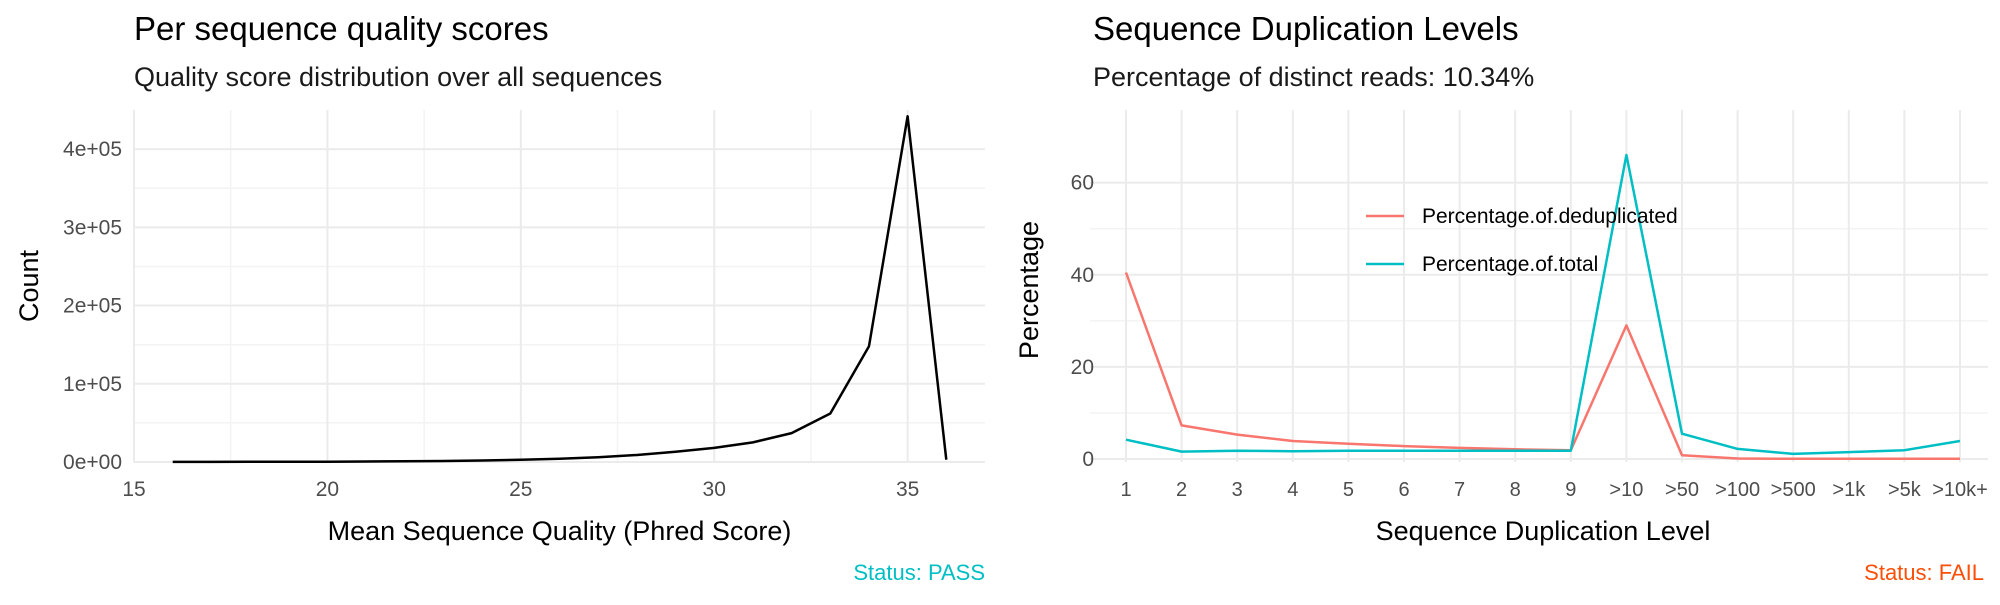 The image size is (2000, 605). I want to click on x-tick-label: 1, so click(1125, 490).